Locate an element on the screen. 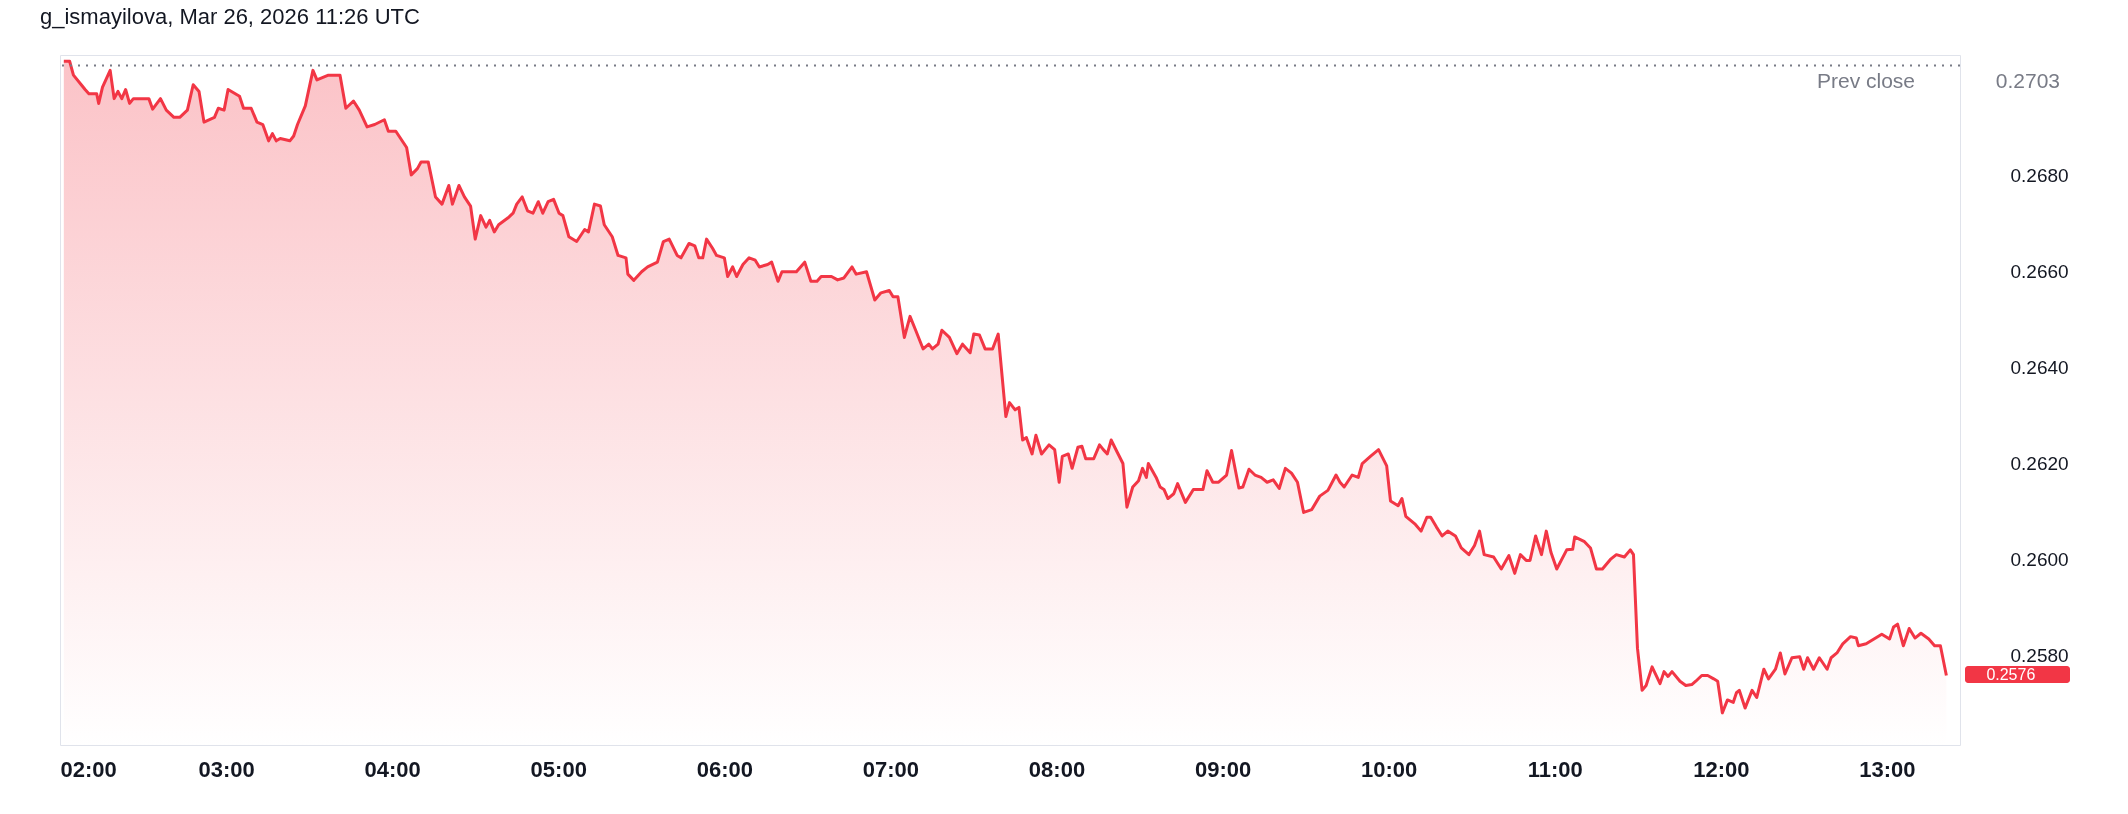  y-tick-label: 0.2600 is located at coordinates (2039, 559).